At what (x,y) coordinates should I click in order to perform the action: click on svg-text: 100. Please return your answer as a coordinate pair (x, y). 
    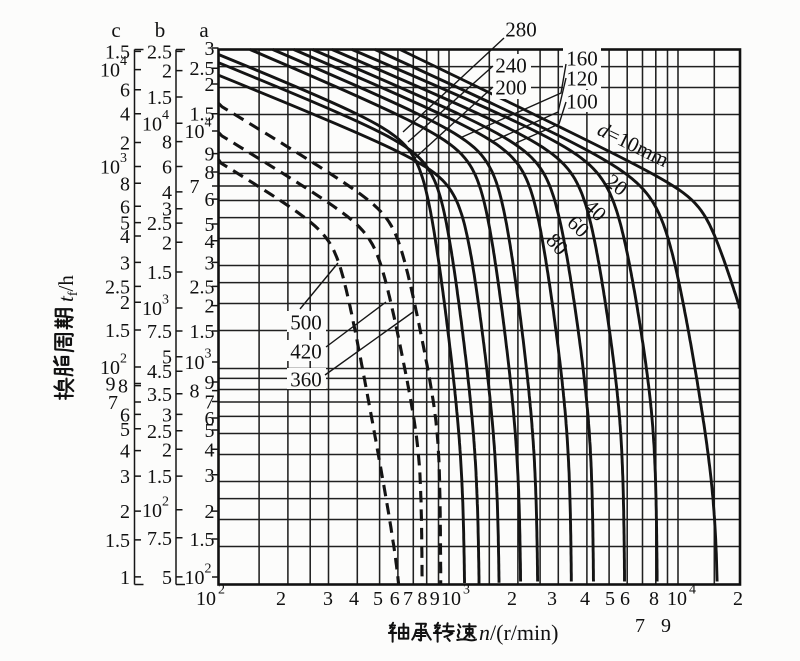
    Looking at the image, I should click on (582, 101).